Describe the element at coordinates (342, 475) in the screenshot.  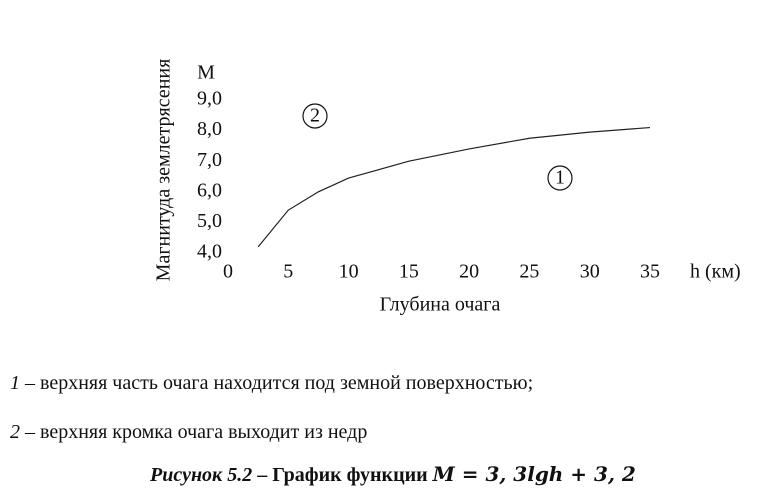
I see `caption-text: – График функции` at that location.